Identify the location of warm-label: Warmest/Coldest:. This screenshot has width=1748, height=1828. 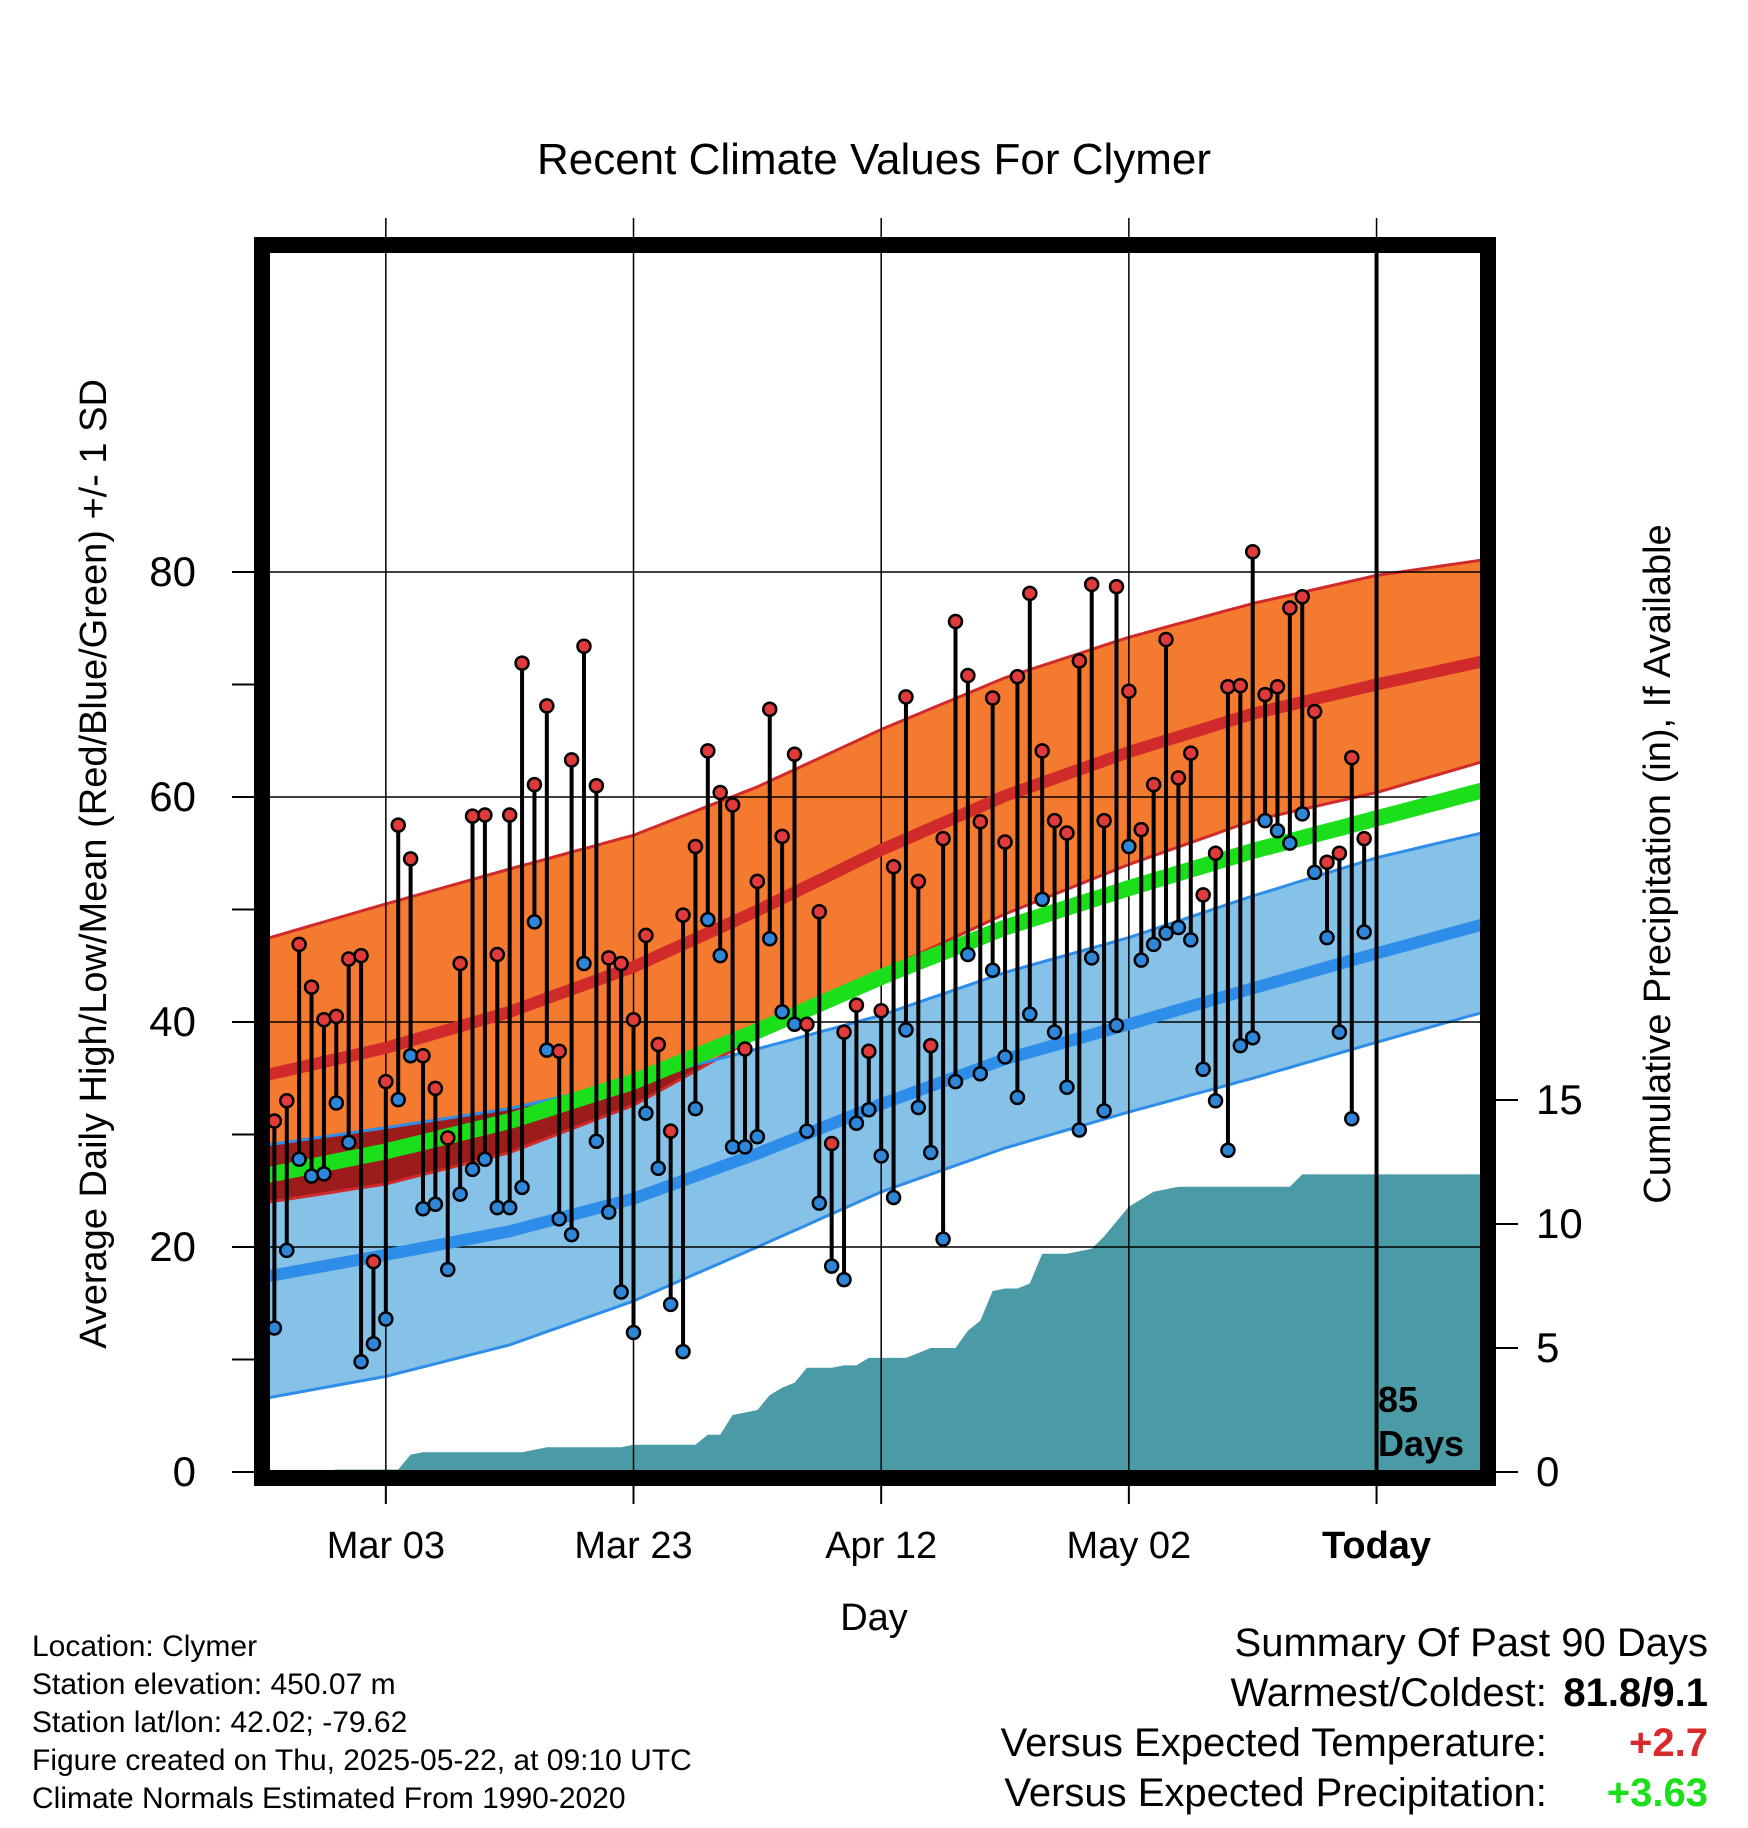
(1388, 1693).